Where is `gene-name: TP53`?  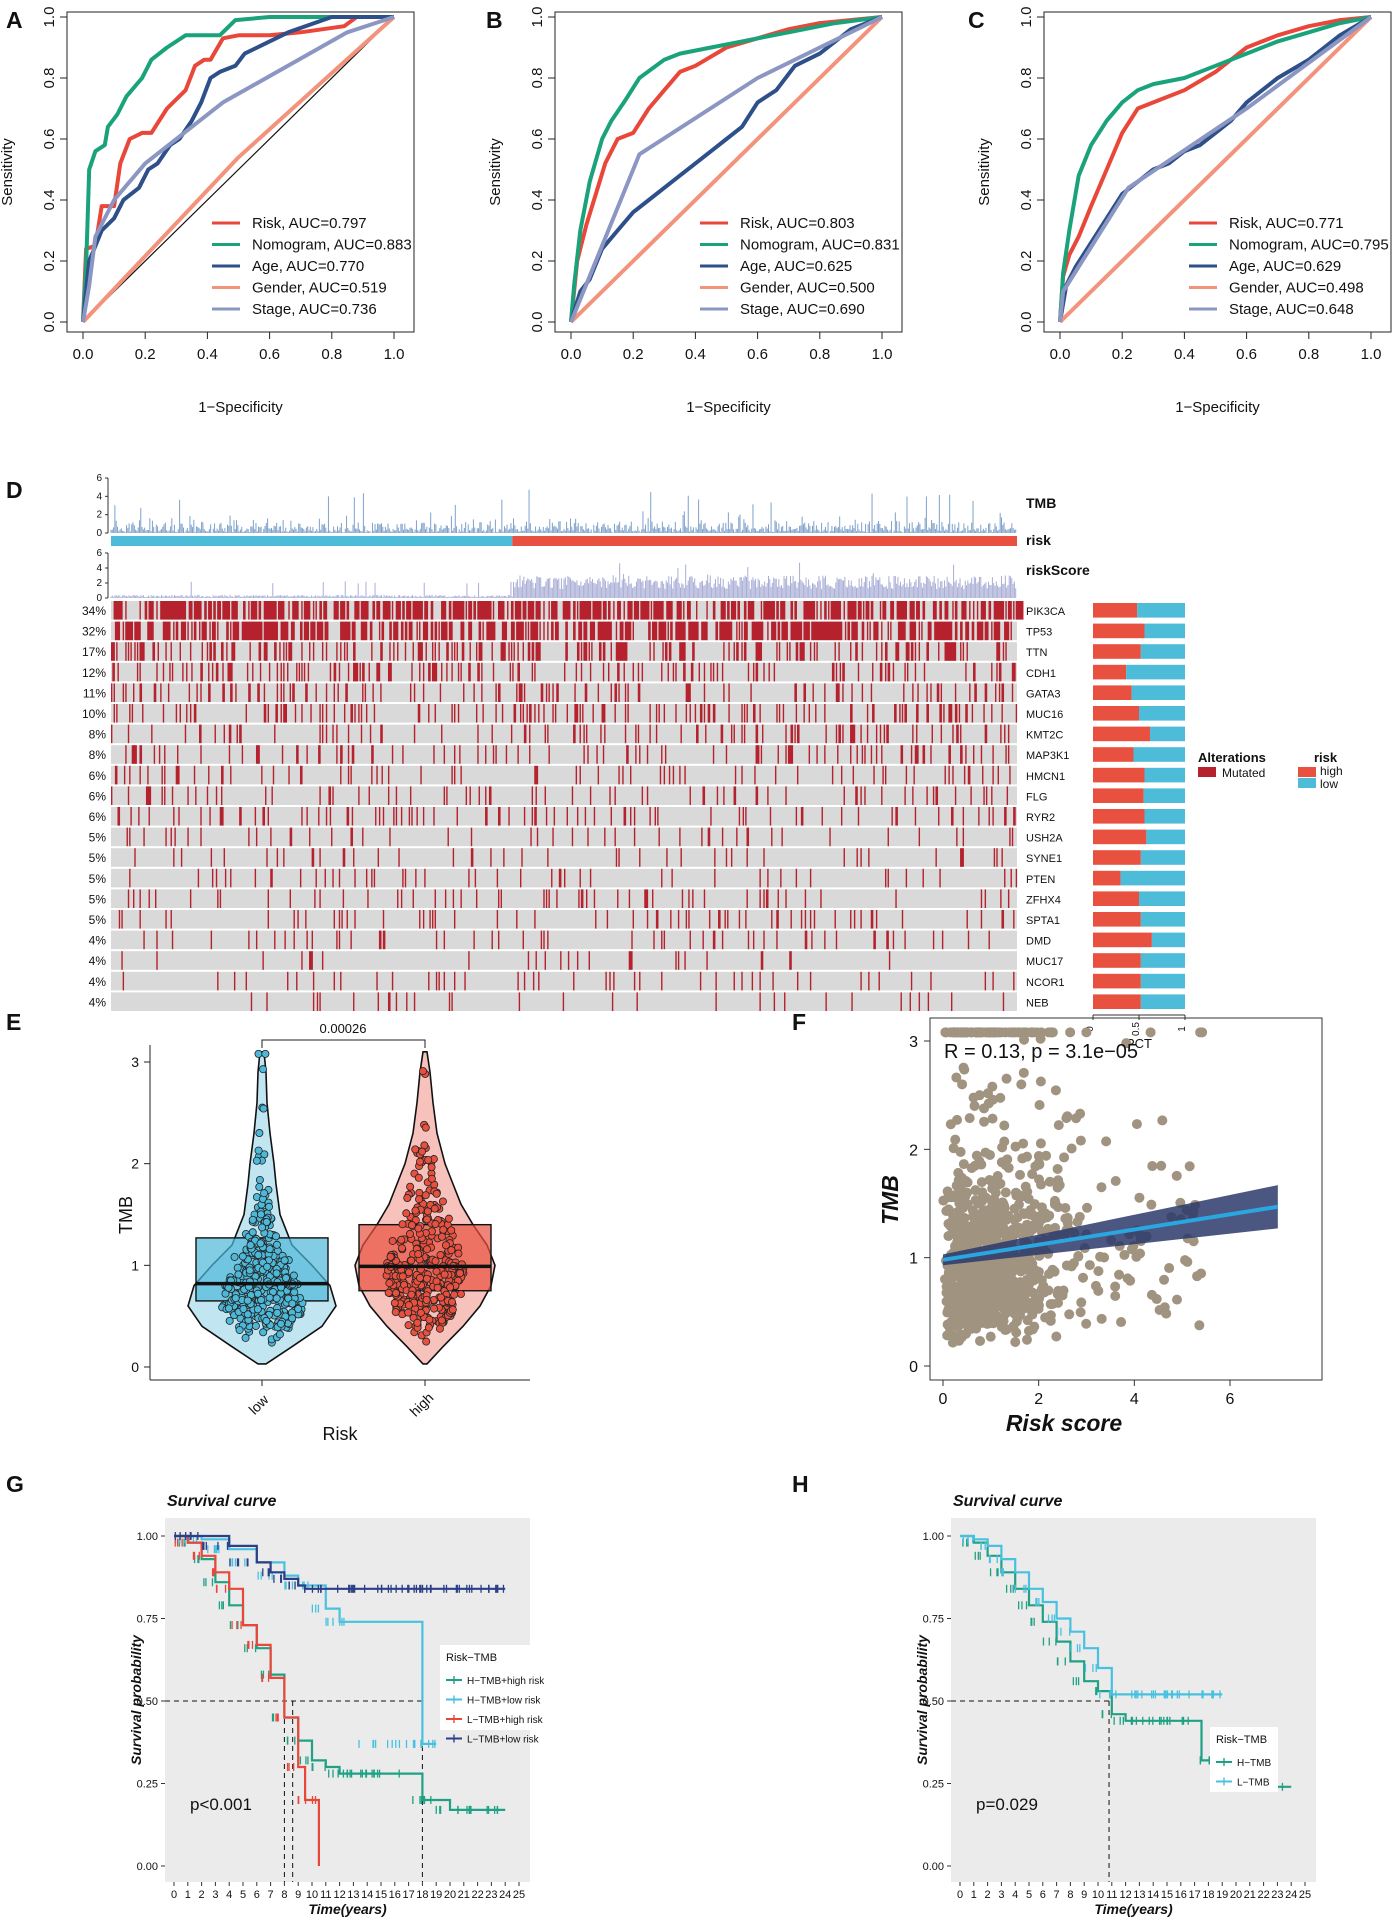 gene-name: TP53 is located at coordinates (1039, 633).